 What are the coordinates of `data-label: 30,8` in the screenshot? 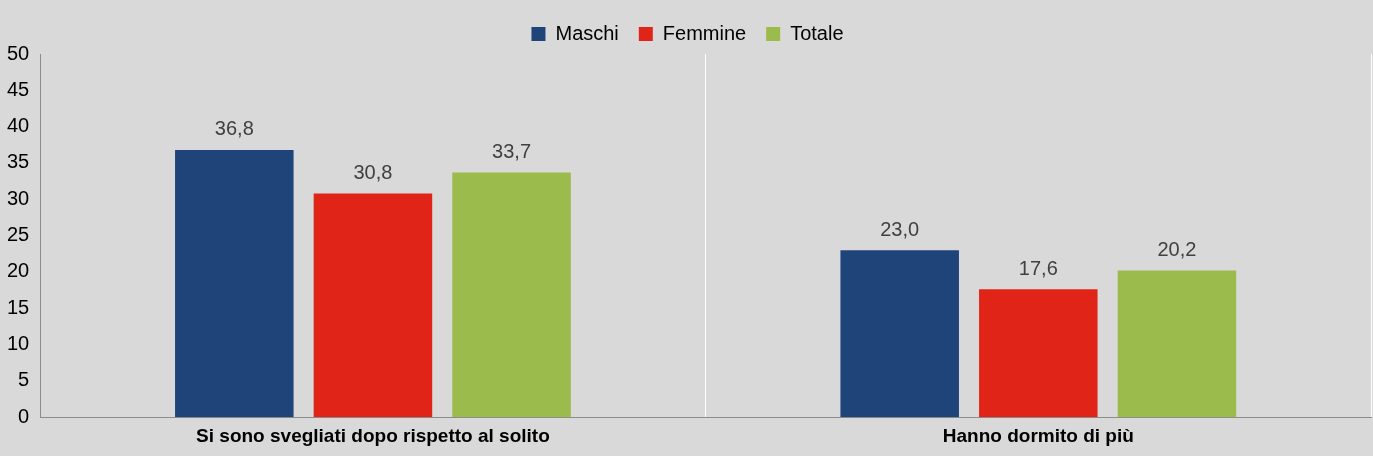 It's located at (373, 171).